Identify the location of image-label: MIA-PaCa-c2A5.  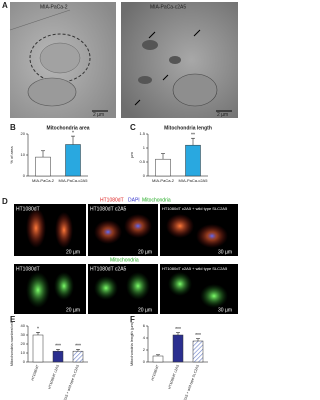
(168, 7).